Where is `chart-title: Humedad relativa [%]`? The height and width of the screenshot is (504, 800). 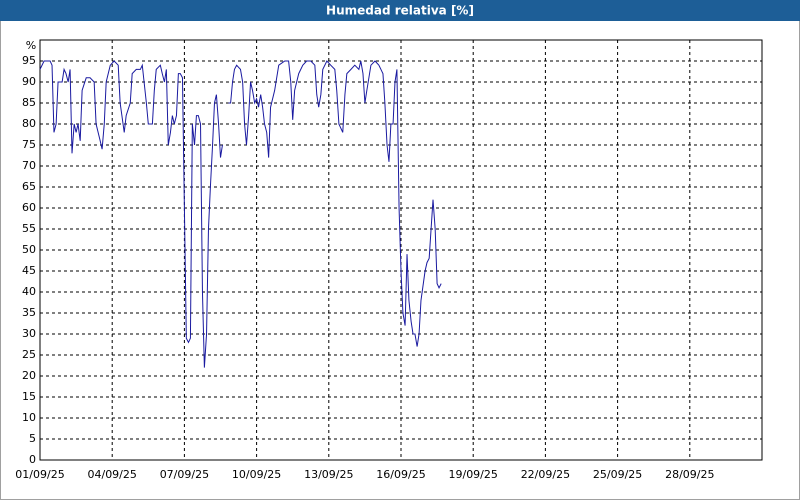
chart-title: Humedad relativa [%] is located at coordinates (400, 11).